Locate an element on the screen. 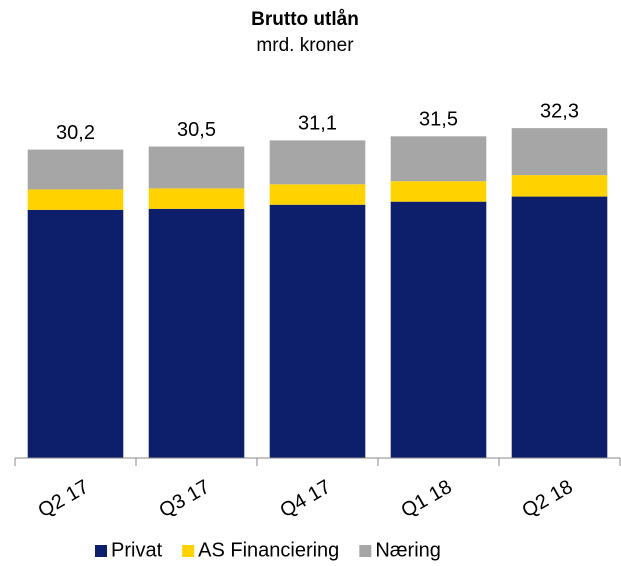  chart-subtitle: mrd. kroner is located at coordinates (305, 45).